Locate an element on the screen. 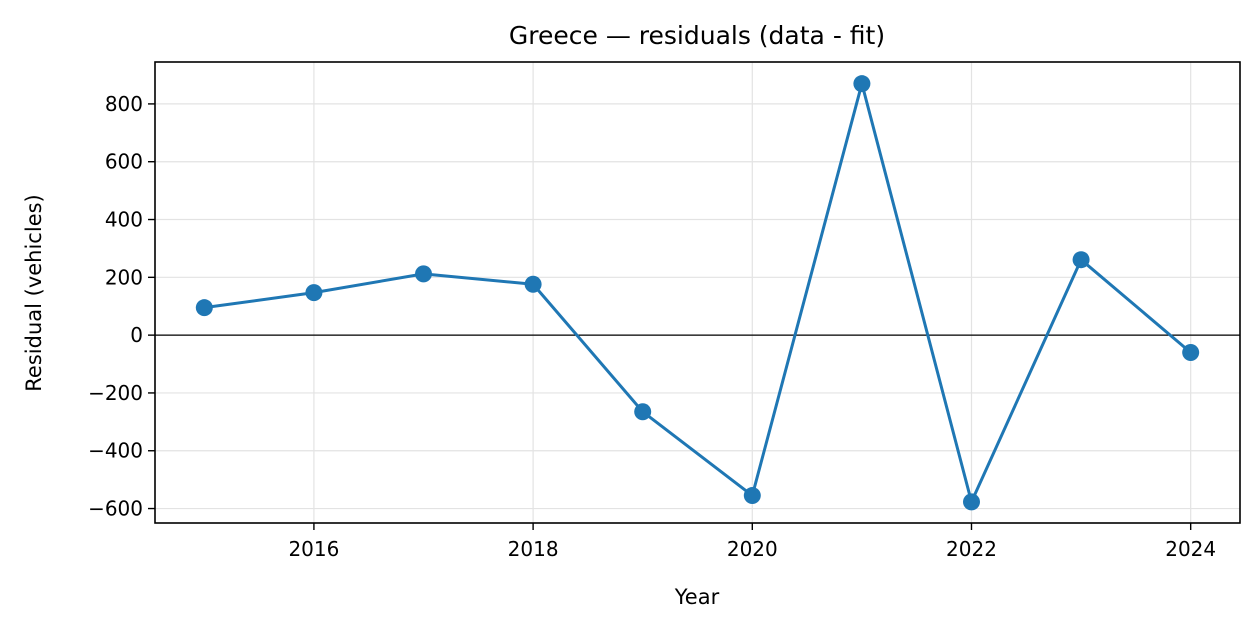 Image resolution: width=1259 pixels, height=631 pixels. x-tick-label: 2024 is located at coordinates (1190, 549).